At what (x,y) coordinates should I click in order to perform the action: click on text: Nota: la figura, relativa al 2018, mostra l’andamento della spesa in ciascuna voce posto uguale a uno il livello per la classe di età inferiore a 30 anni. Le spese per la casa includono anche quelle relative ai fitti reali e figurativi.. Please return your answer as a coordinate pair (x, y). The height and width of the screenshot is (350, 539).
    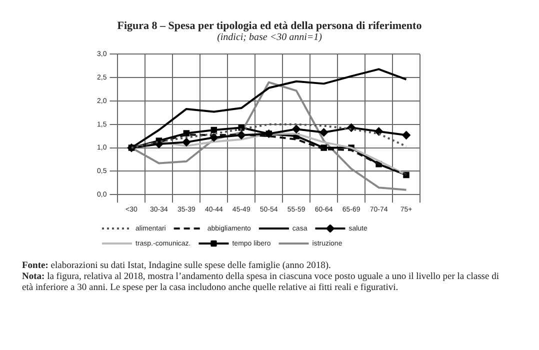
    Looking at the image, I should click on (260, 282).